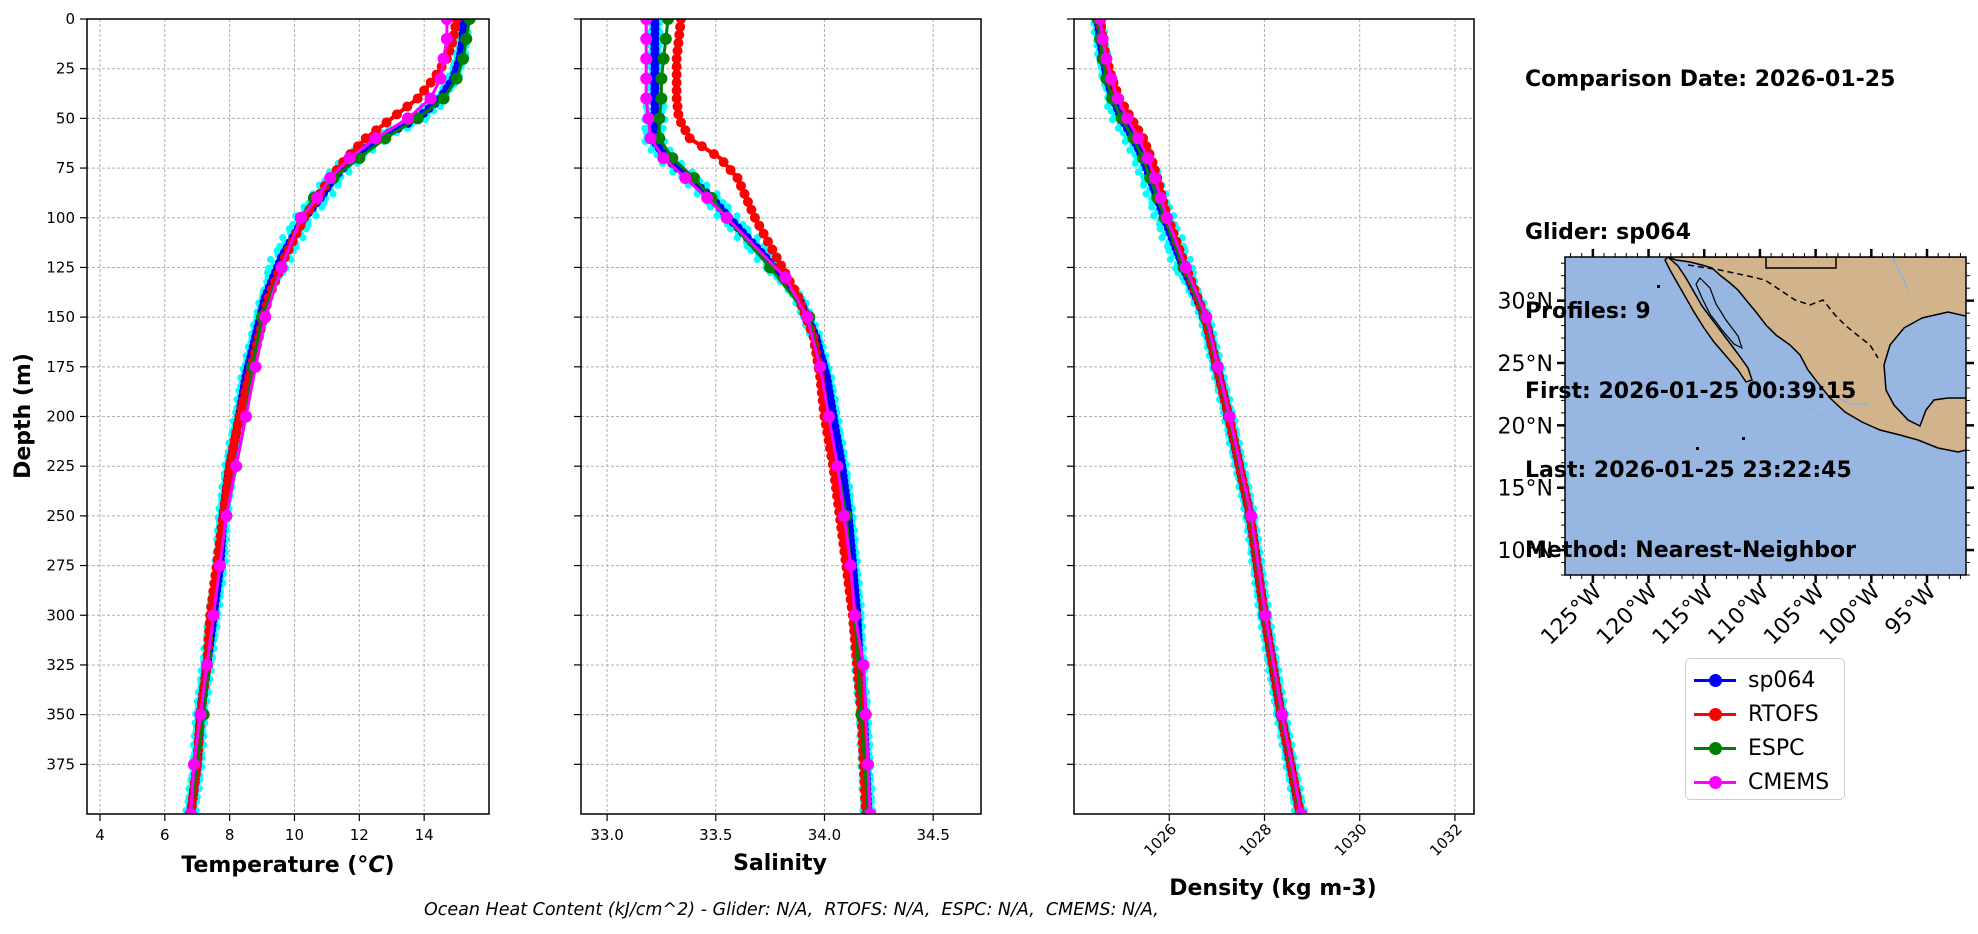 The height and width of the screenshot is (934, 1978). What do you see at coordinates (1801, 263) in the screenshot?
I see `map-state-border` at bounding box center [1801, 263].